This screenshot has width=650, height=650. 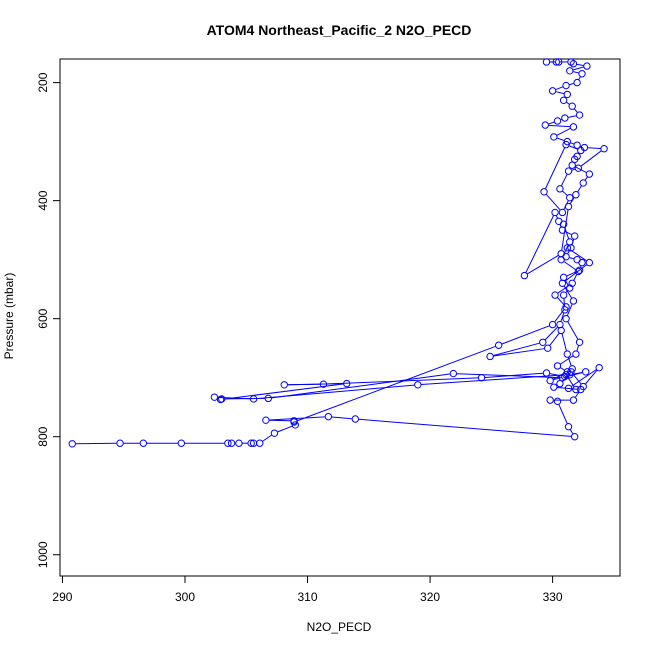 I want to click on y-axis-label: Pressure (mbar), so click(x=9, y=316).